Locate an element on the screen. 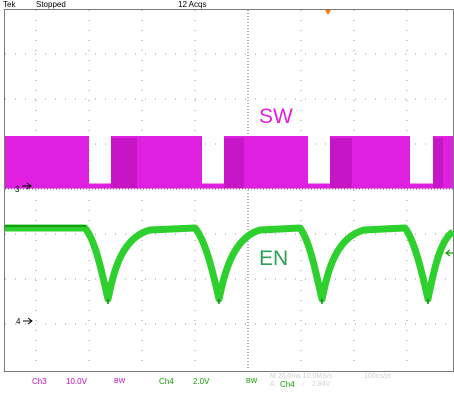 This screenshot has height=394, width=454. trigger-level-marker is located at coordinates (449, 253).